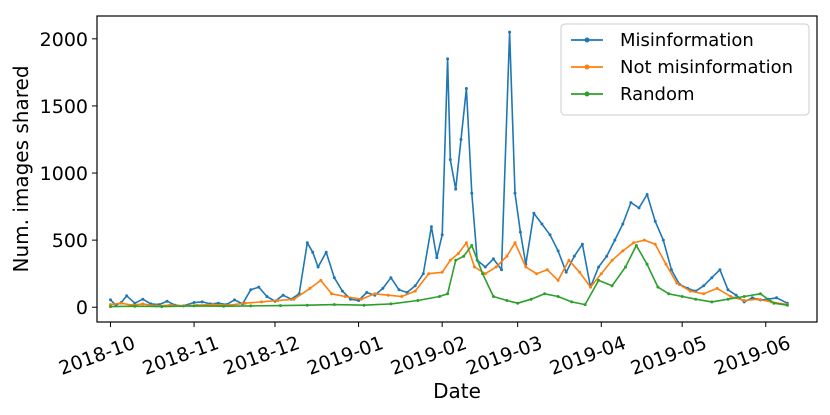  I want to click on y-axis-label: Num. images shared, so click(21, 168).